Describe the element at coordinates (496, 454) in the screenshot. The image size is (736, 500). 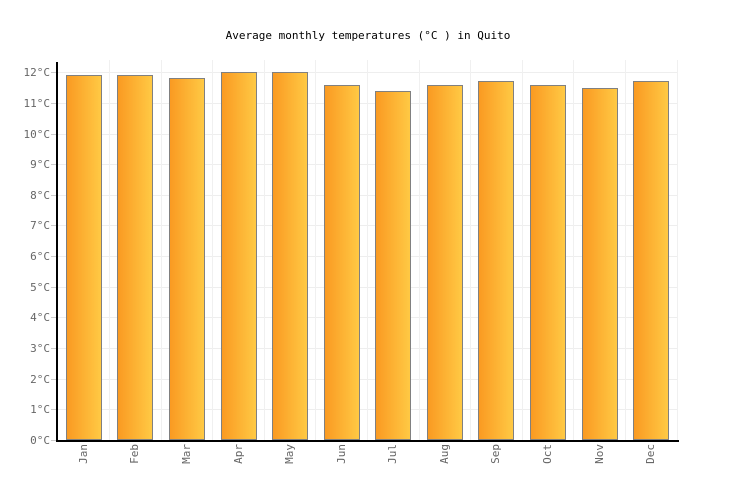
I see `x-axis-label-sep: Sep` at that location.